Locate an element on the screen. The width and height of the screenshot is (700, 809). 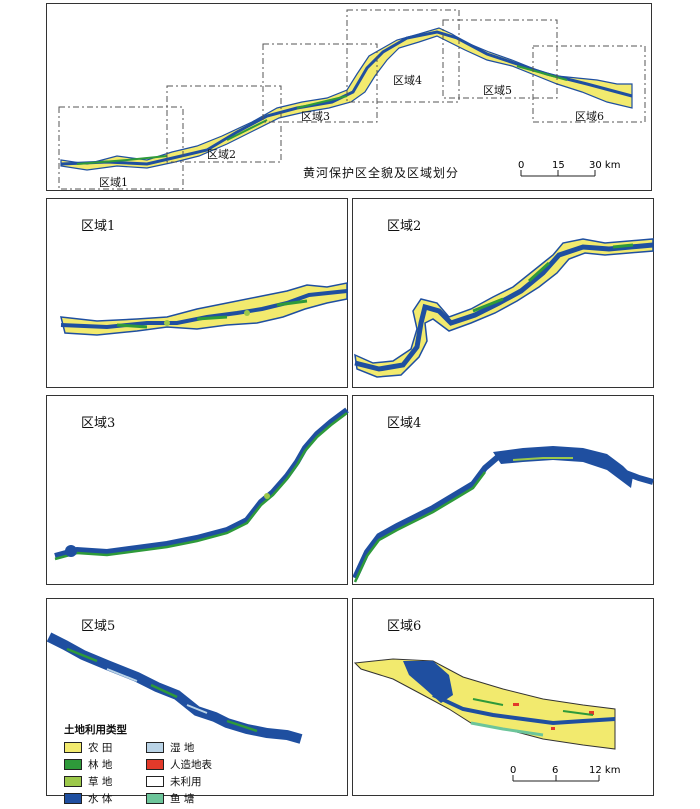
legend: 土地利用类型 农 田 湿 地 林 地 人造地表 草 地 未利用 水 体 鱼 塘 is located at coordinates (155, 764).